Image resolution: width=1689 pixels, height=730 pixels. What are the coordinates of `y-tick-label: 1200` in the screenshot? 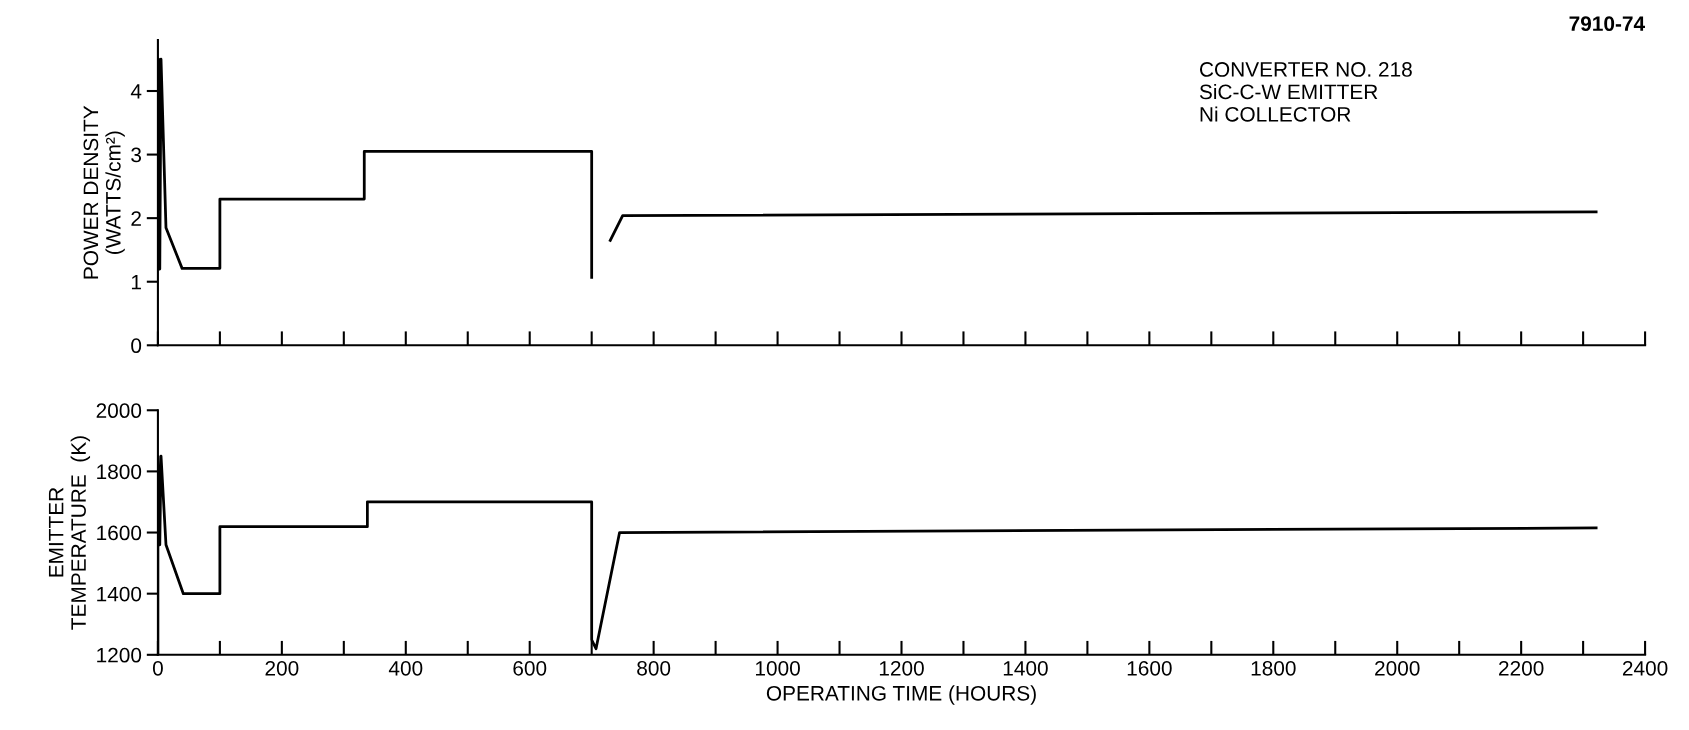 It's located at (119, 655).